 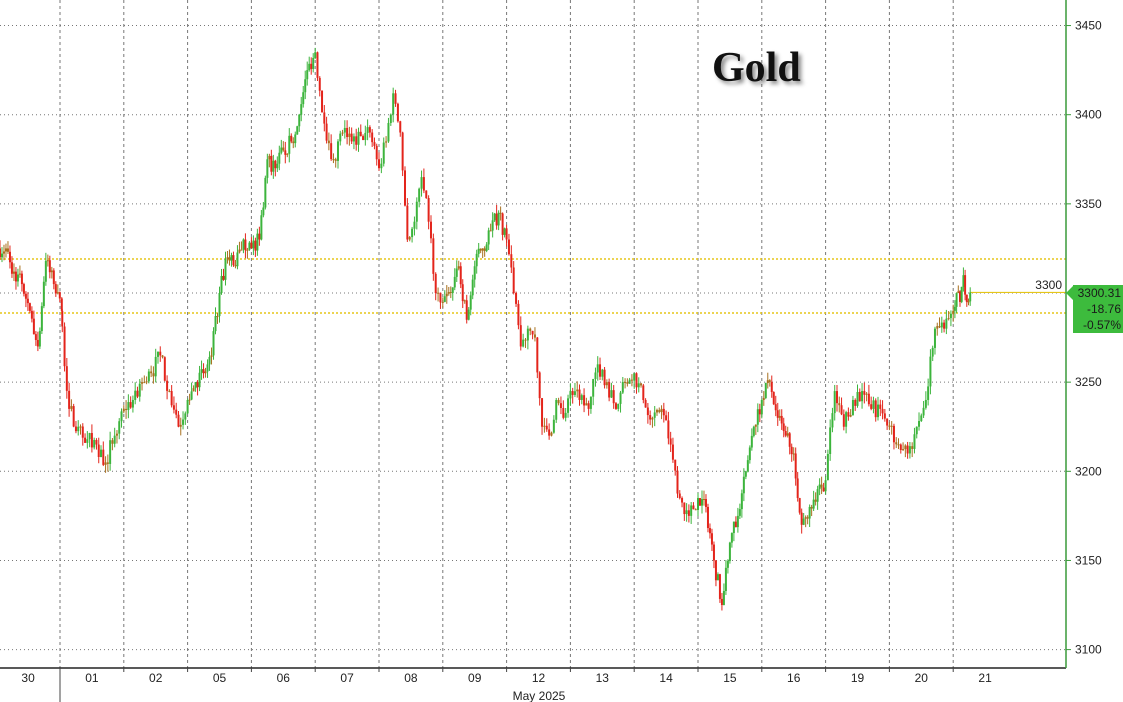 I want to click on y-tick-label: 3400, so click(x=1088, y=115).